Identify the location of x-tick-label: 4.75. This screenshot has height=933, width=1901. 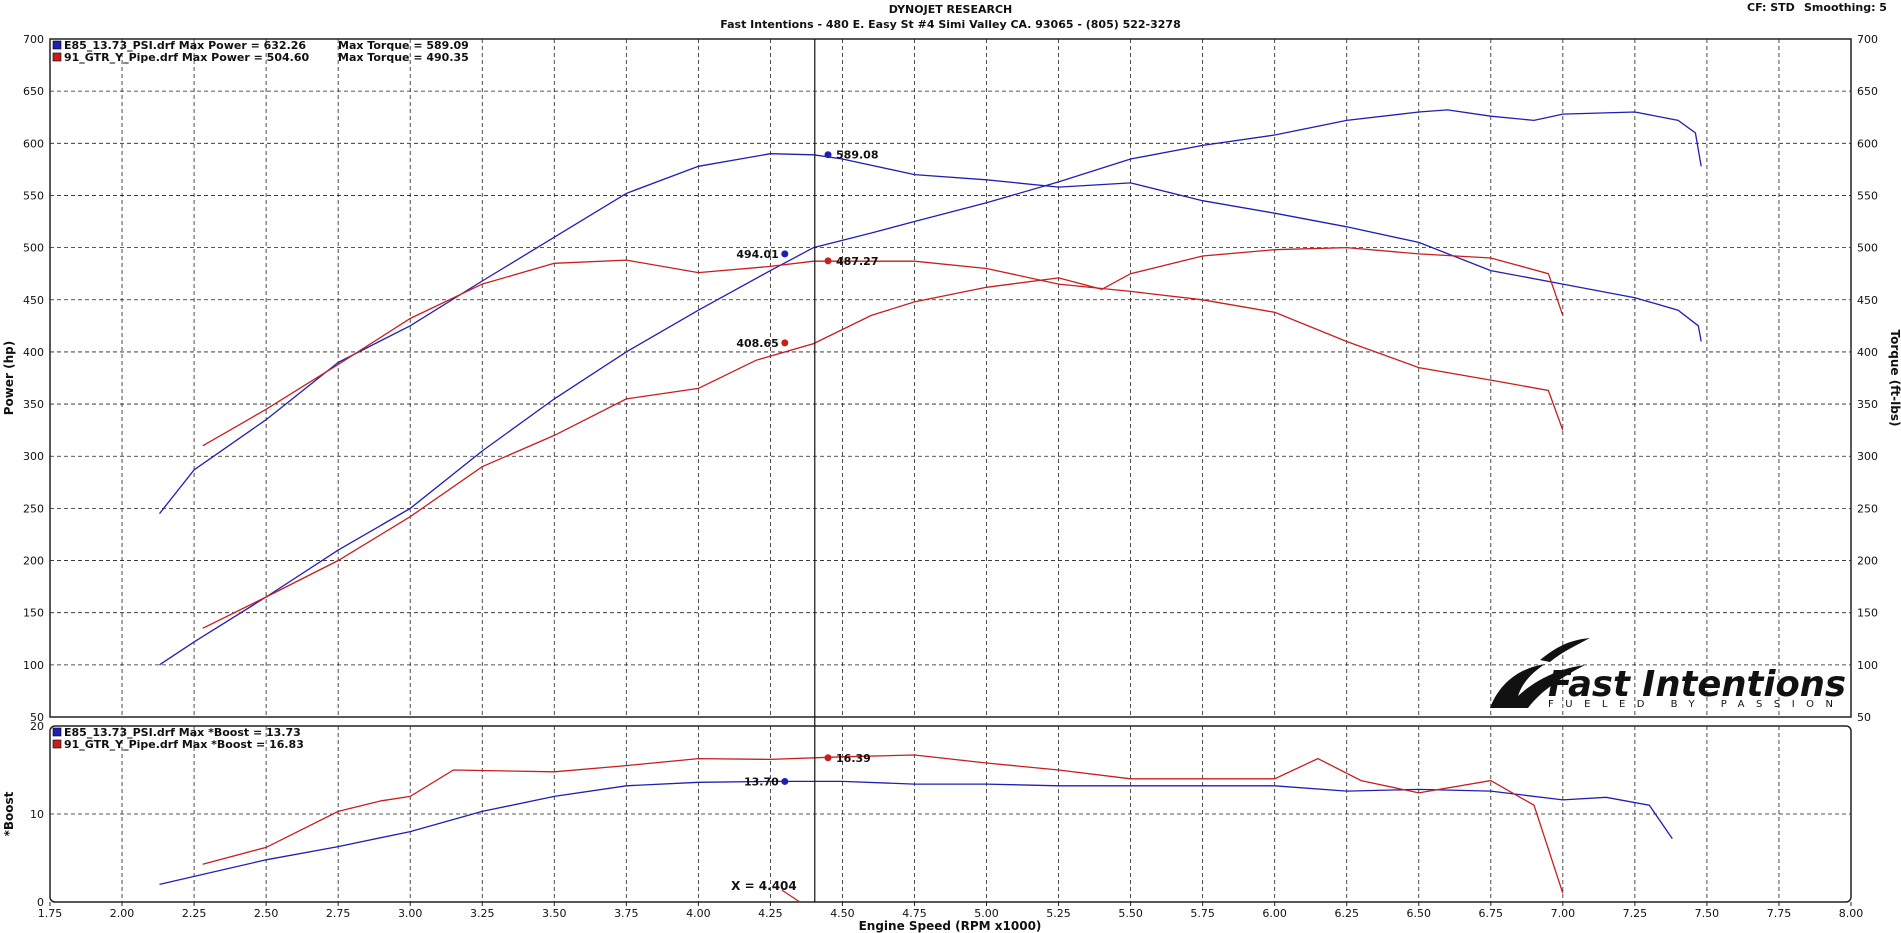
(914, 913).